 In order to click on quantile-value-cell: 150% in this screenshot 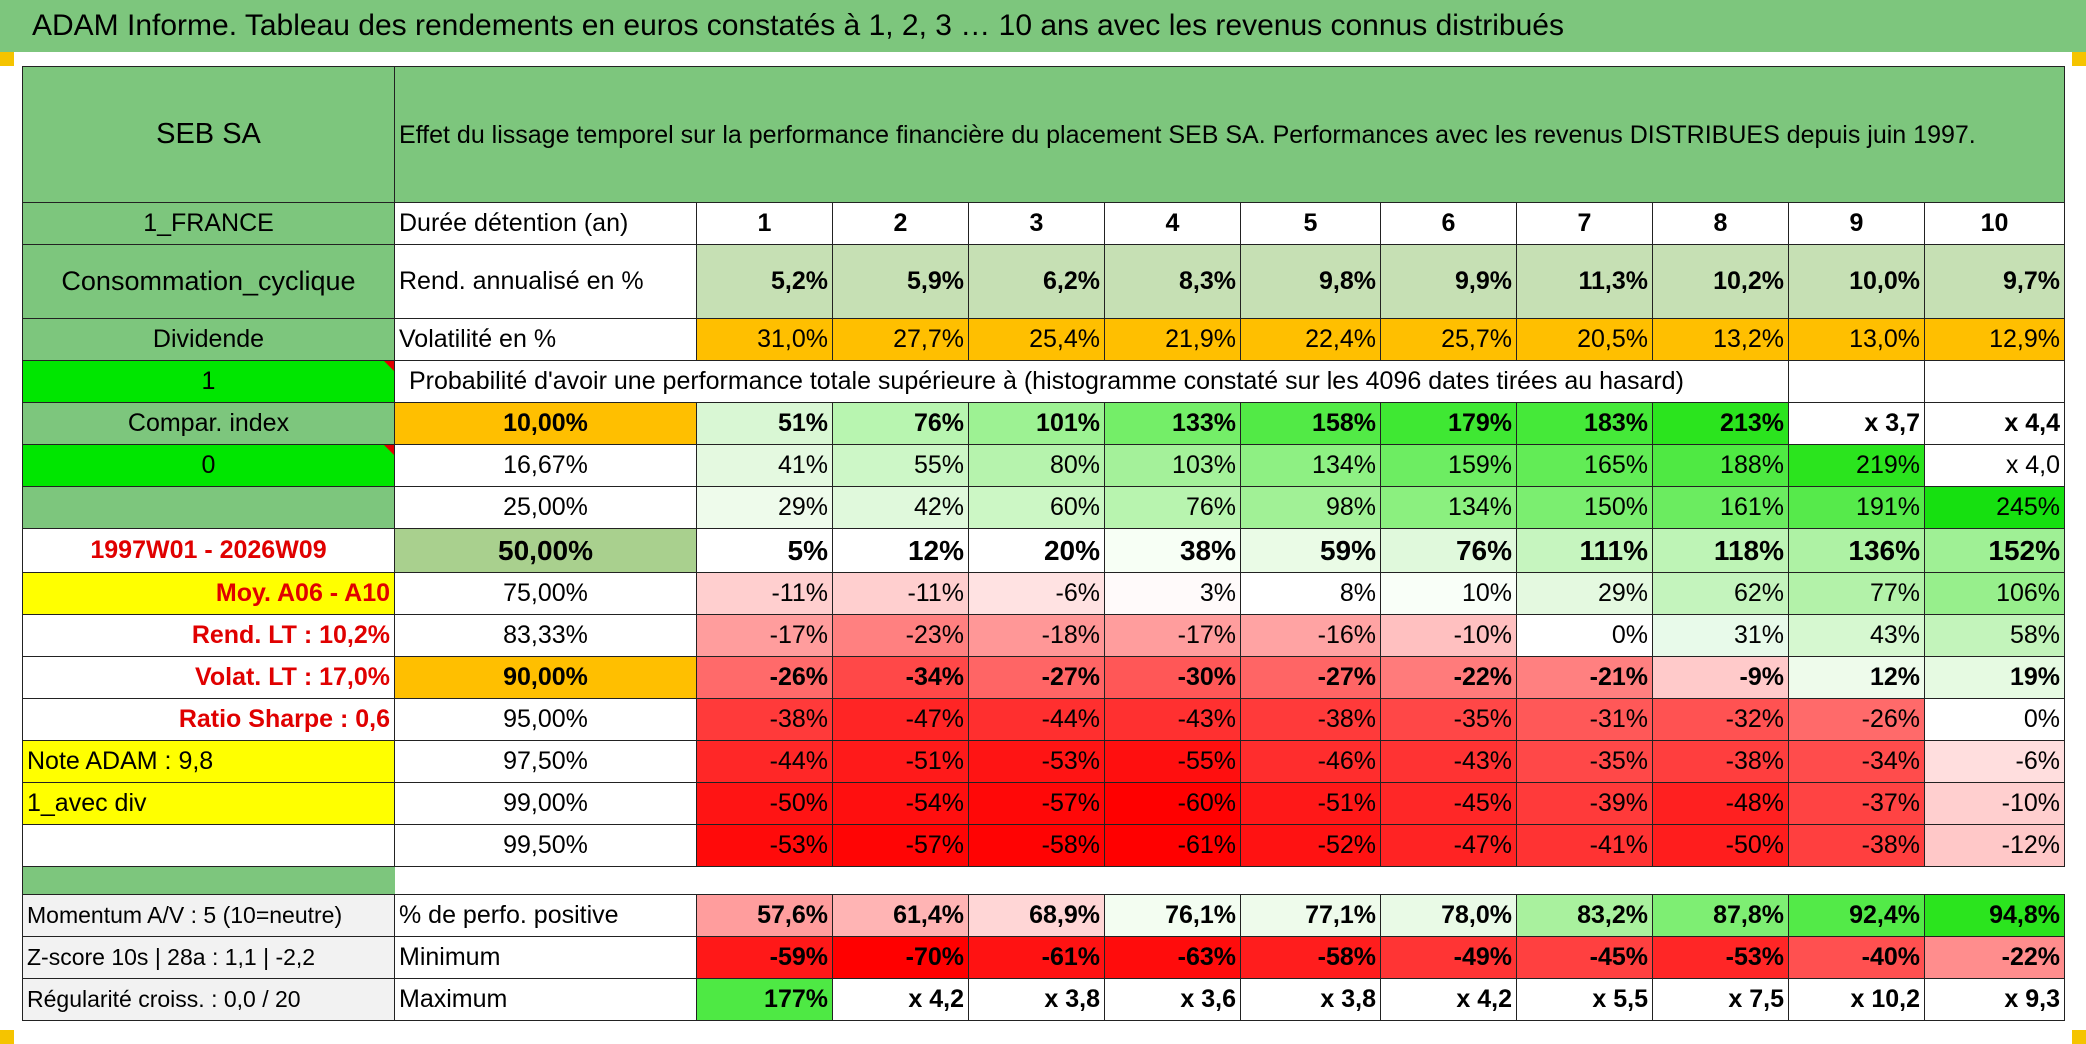, I will do `click(1584, 507)`.